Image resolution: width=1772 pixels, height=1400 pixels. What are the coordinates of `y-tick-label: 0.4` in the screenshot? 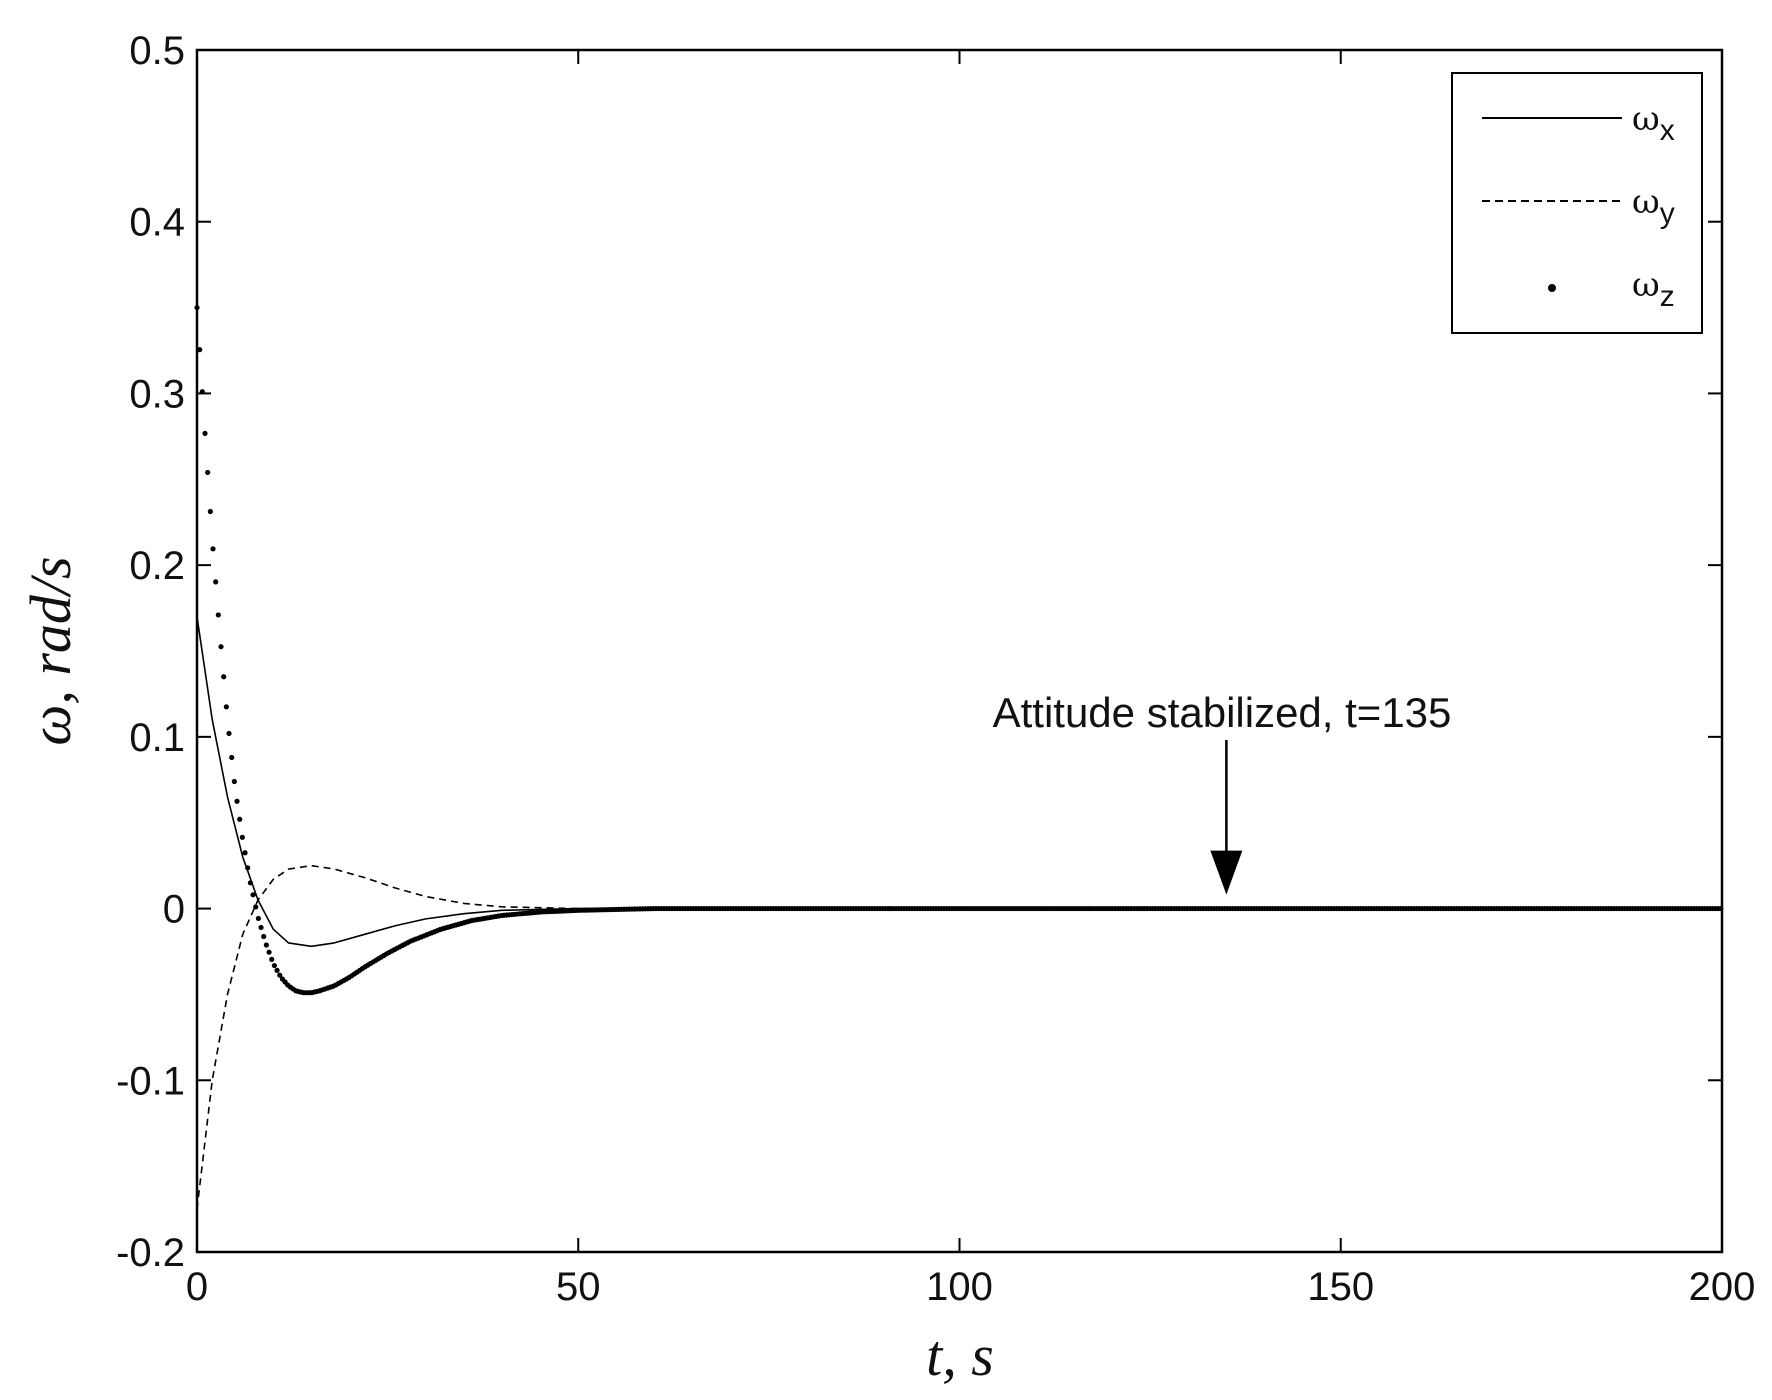 It's located at (157, 223).